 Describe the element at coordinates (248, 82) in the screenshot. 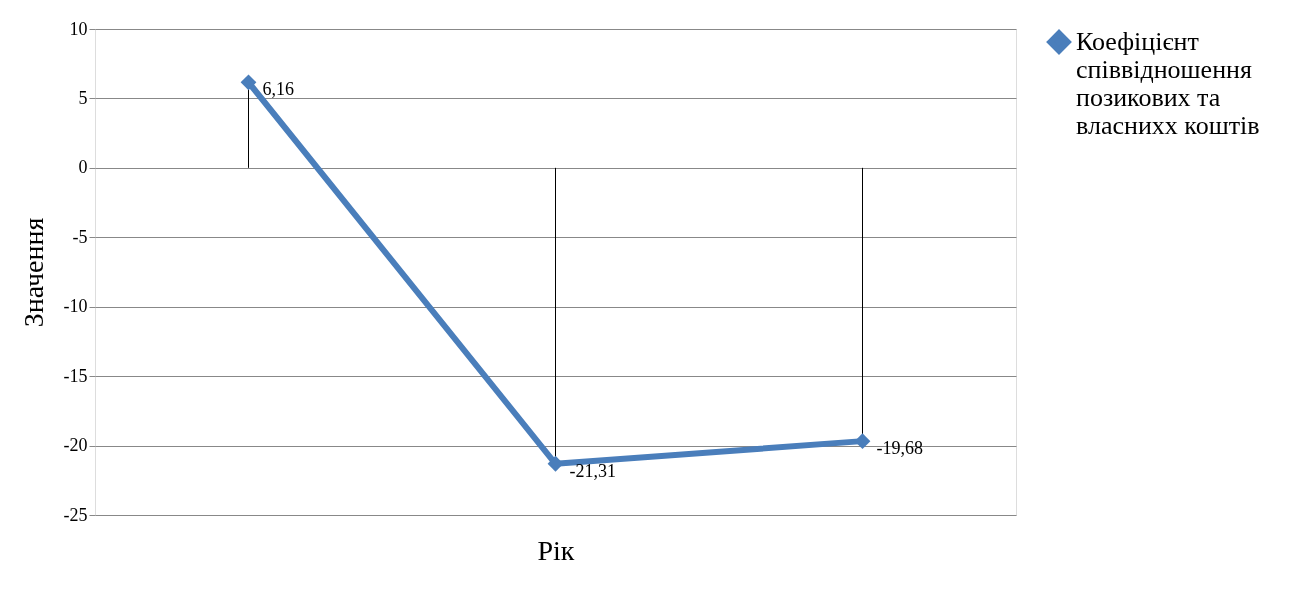

I see `point` at that location.